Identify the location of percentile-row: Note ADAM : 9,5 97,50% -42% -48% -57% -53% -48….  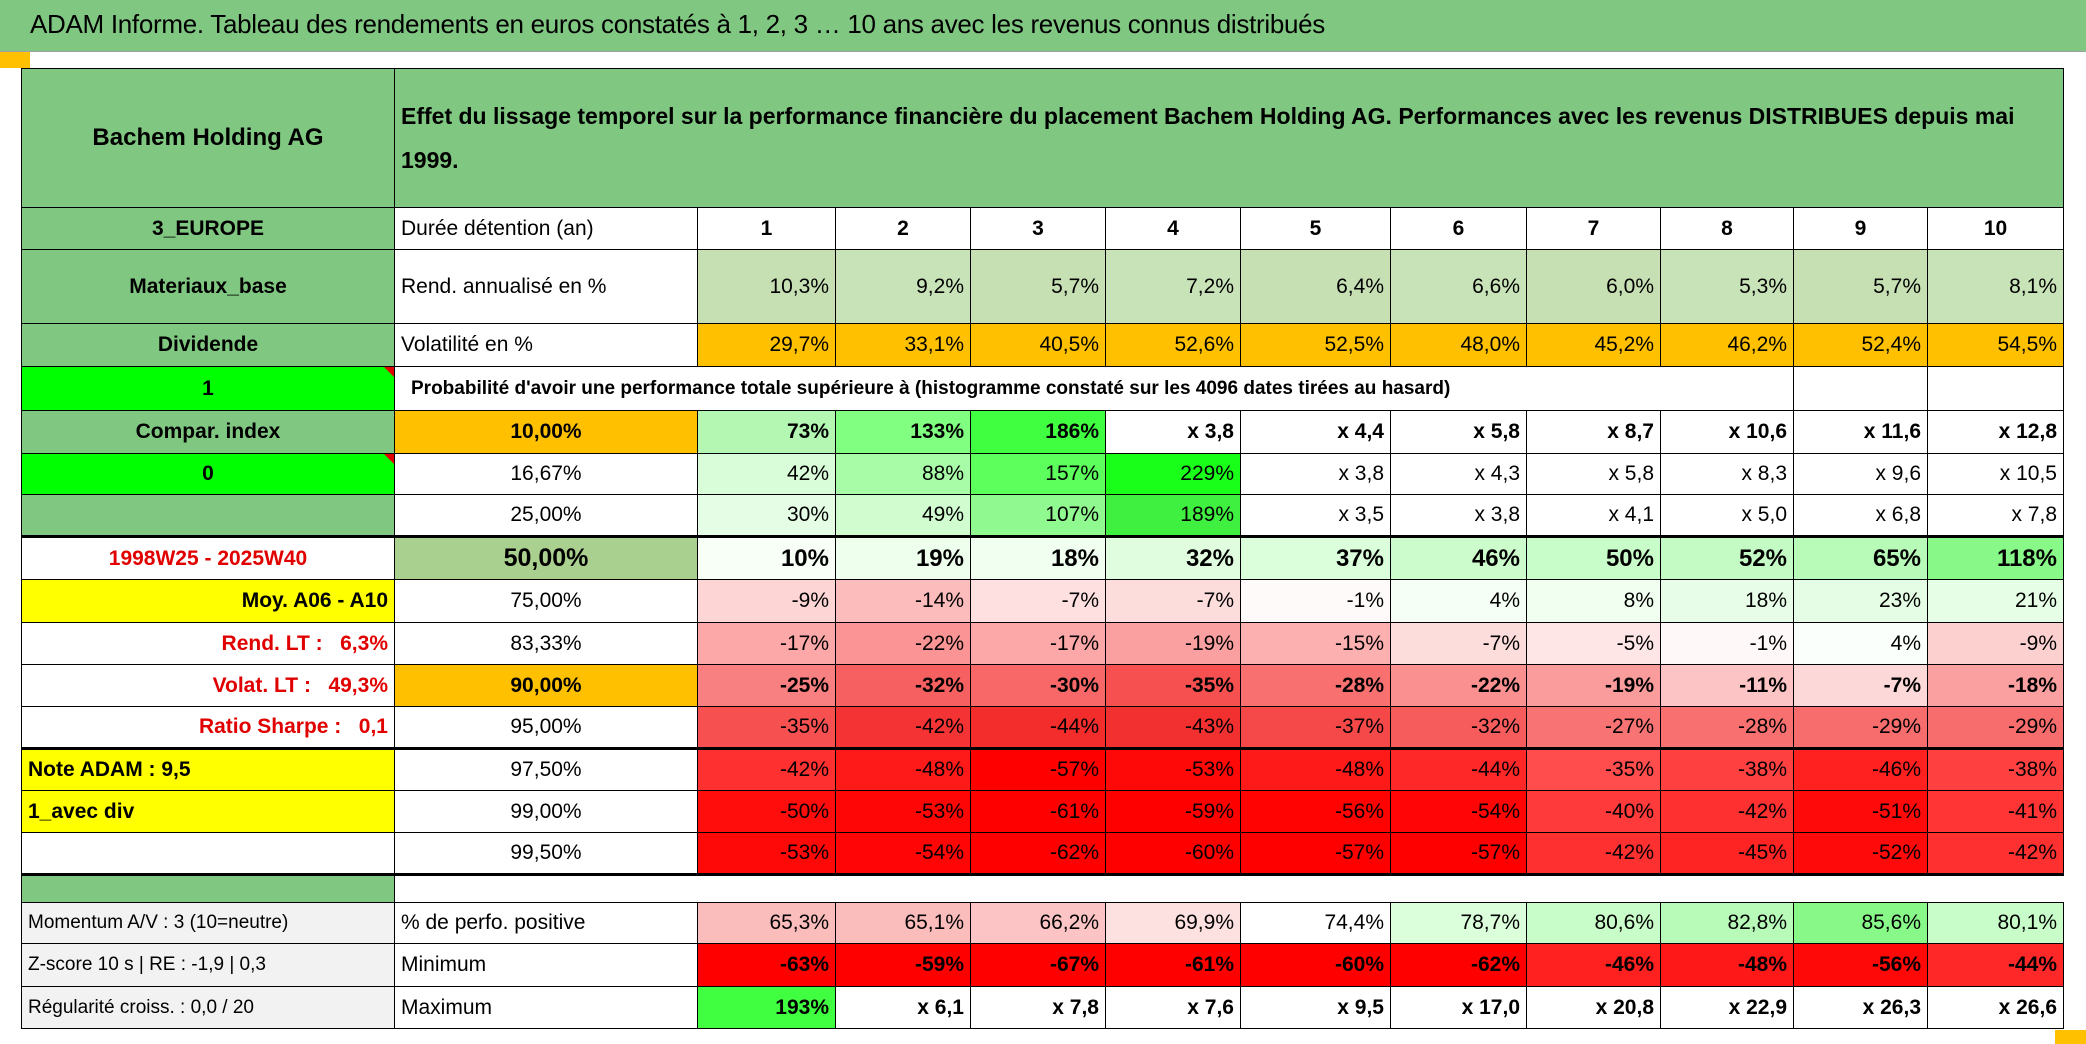
(1042, 769).